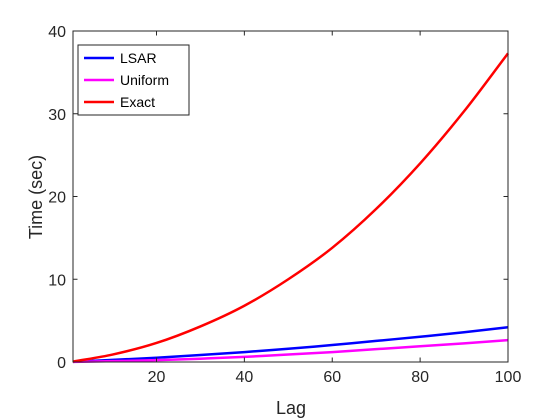 Image resolution: width=560 pixels, height=420 pixels. I want to click on legend: LSAR Uniform Exact, so click(133, 80).